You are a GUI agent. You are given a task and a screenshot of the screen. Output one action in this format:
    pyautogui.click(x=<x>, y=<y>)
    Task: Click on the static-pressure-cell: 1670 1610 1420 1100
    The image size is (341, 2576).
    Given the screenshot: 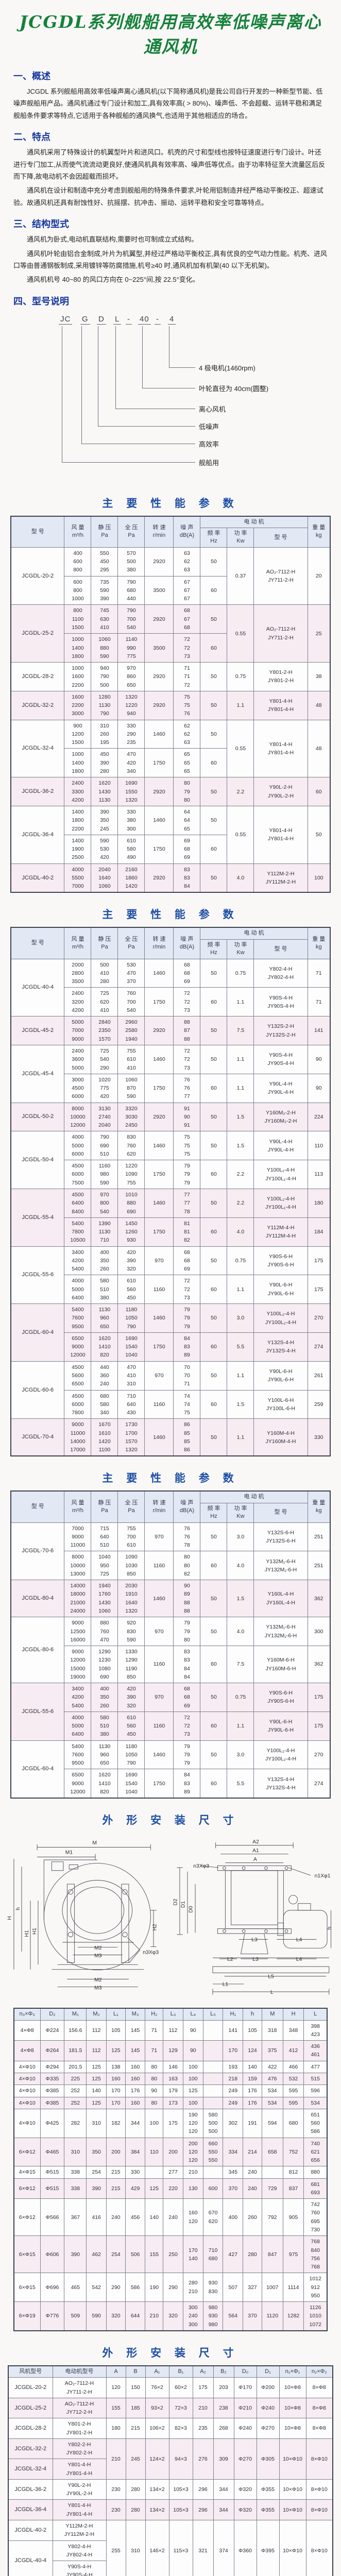 What is the action you would take?
    pyautogui.click(x=104, y=1437)
    